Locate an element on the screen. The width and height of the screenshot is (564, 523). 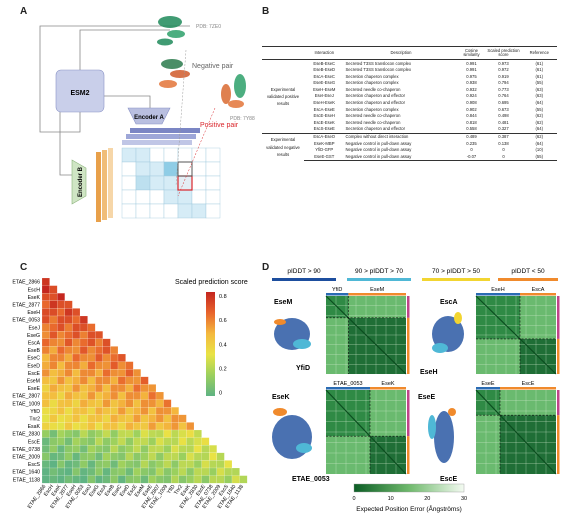
table-cell: 0.972 is located at coordinates (503, 70).